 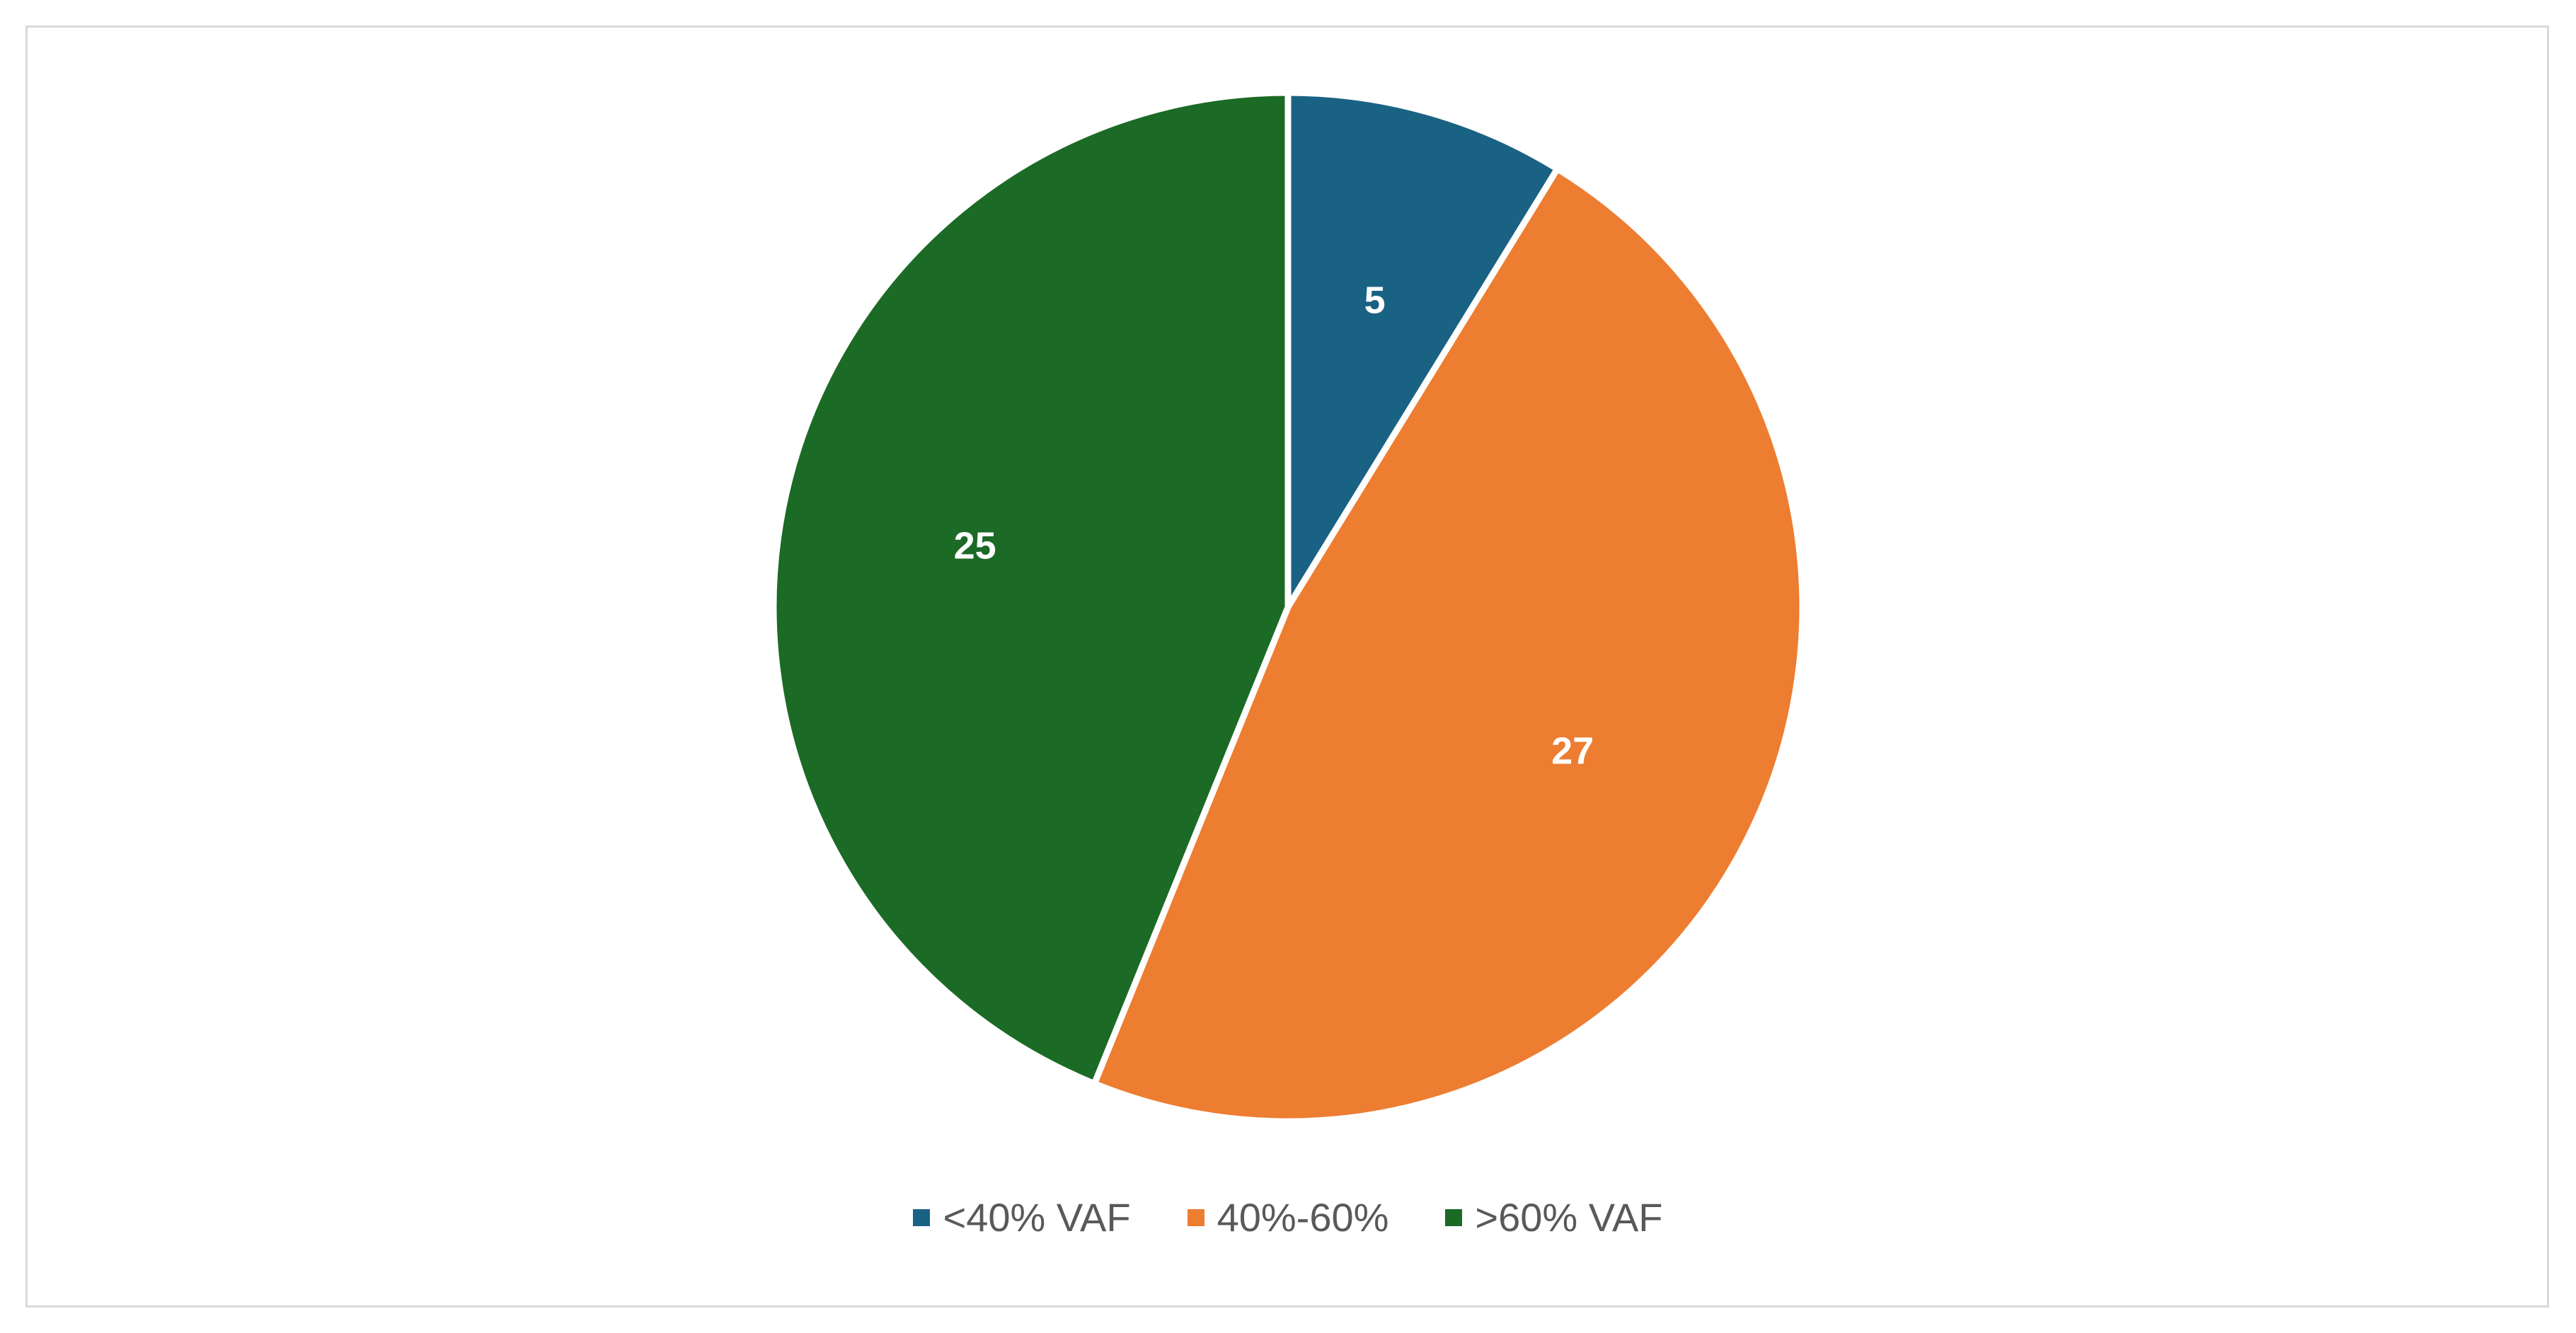 I want to click on data-label-gt60: 25, so click(x=975, y=546).